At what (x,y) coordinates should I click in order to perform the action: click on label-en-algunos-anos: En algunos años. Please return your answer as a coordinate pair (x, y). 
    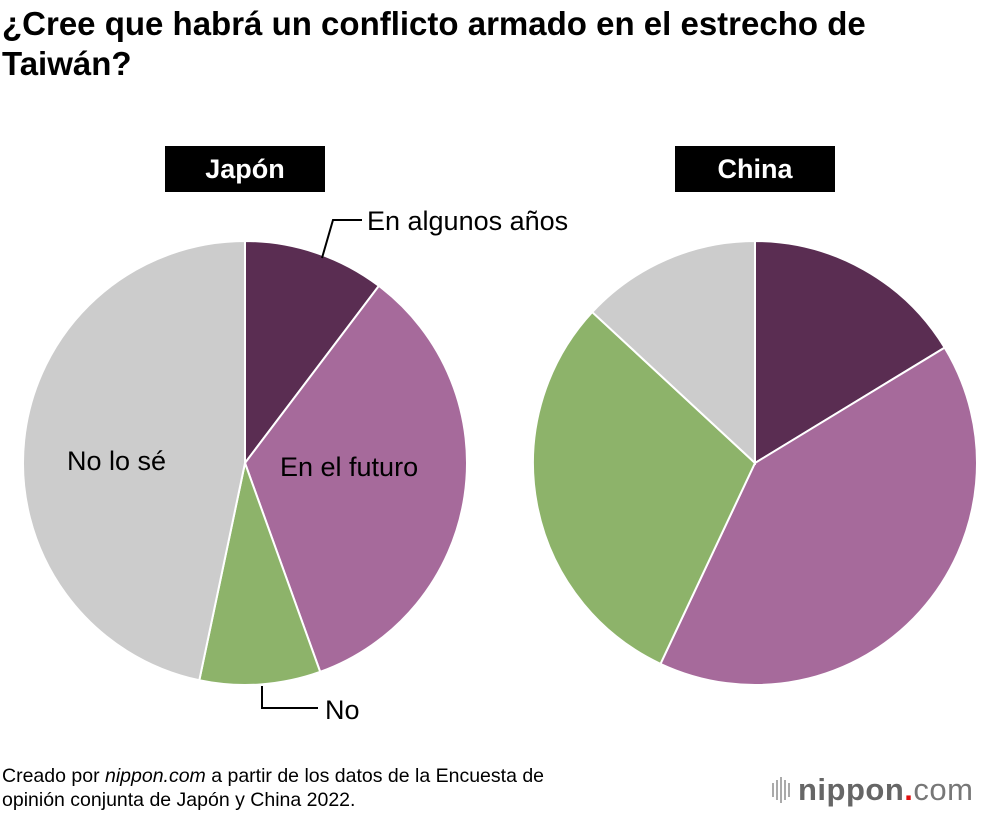
    Looking at the image, I should click on (467, 221).